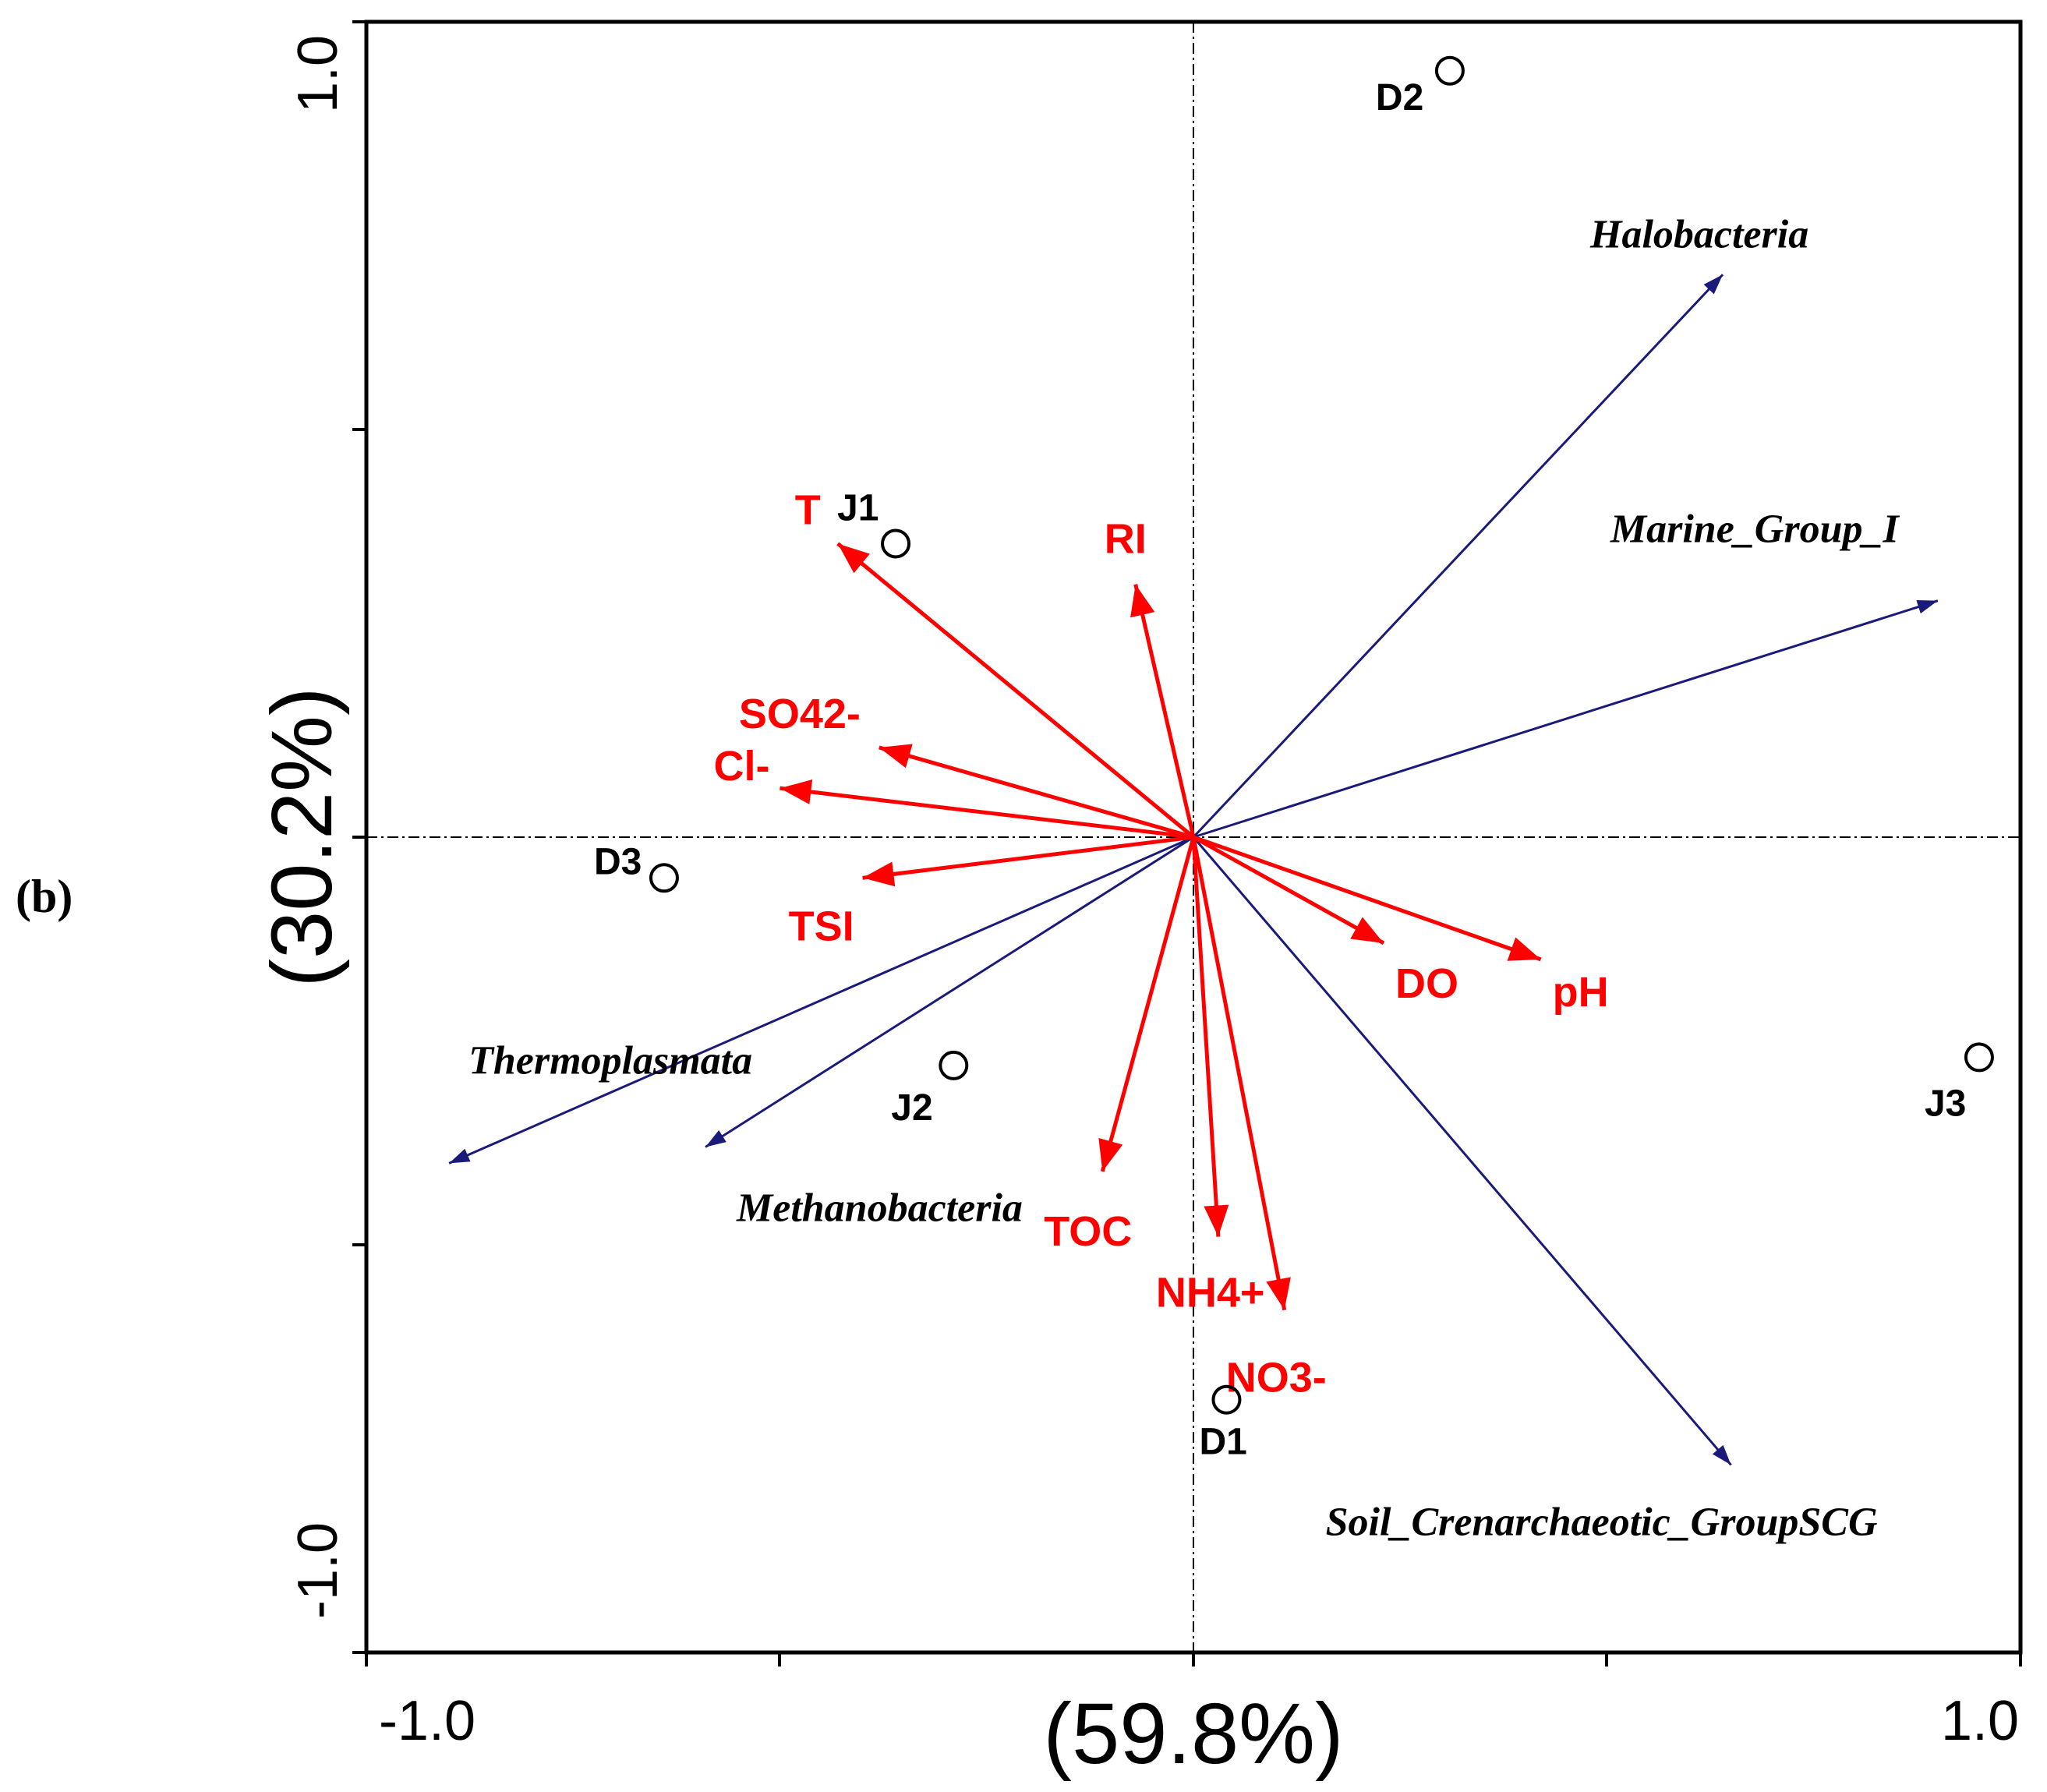 The width and height of the screenshot is (2047, 1792). Describe the element at coordinates (664, 878) in the screenshot. I see `site-marker-d3` at that location.